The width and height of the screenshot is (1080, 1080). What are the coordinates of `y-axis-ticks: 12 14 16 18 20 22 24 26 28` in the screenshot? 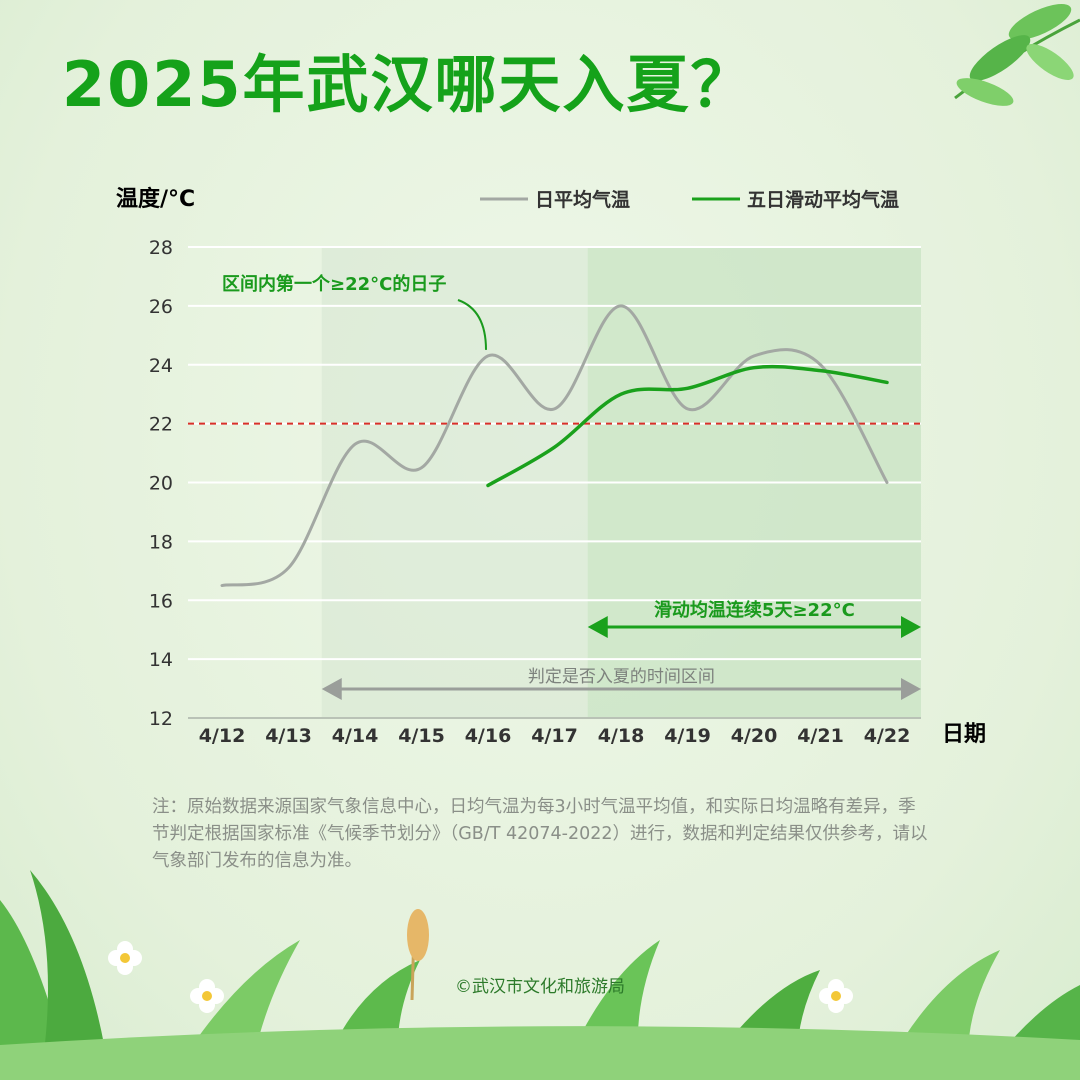 It's located at (161, 483).